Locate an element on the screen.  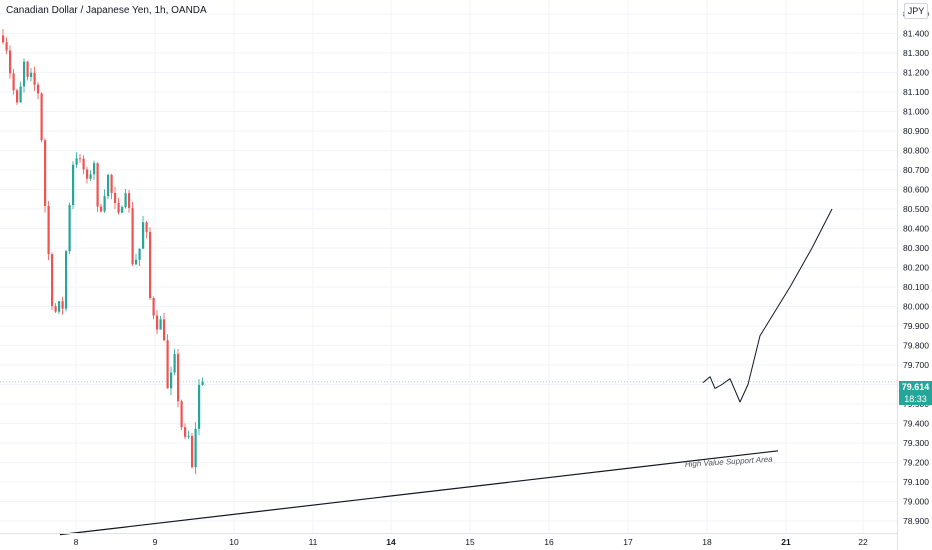
price-tick-label: 80.900 is located at coordinates (916, 131).